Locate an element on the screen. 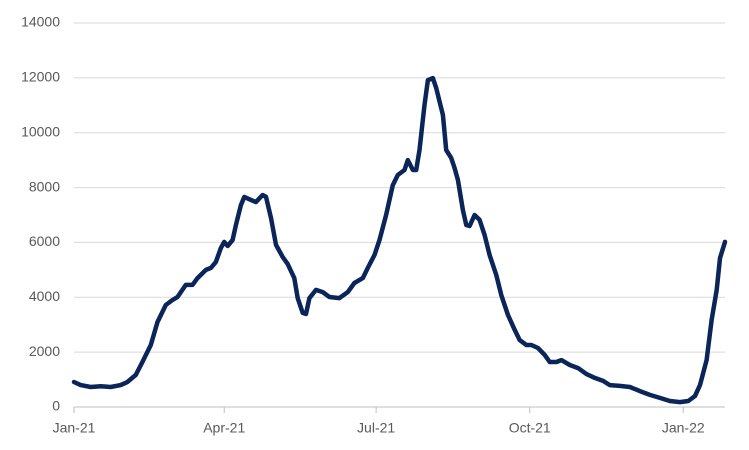 This screenshot has height=450, width=749. y-tick-label: 0 is located at coordinates (56, 406).